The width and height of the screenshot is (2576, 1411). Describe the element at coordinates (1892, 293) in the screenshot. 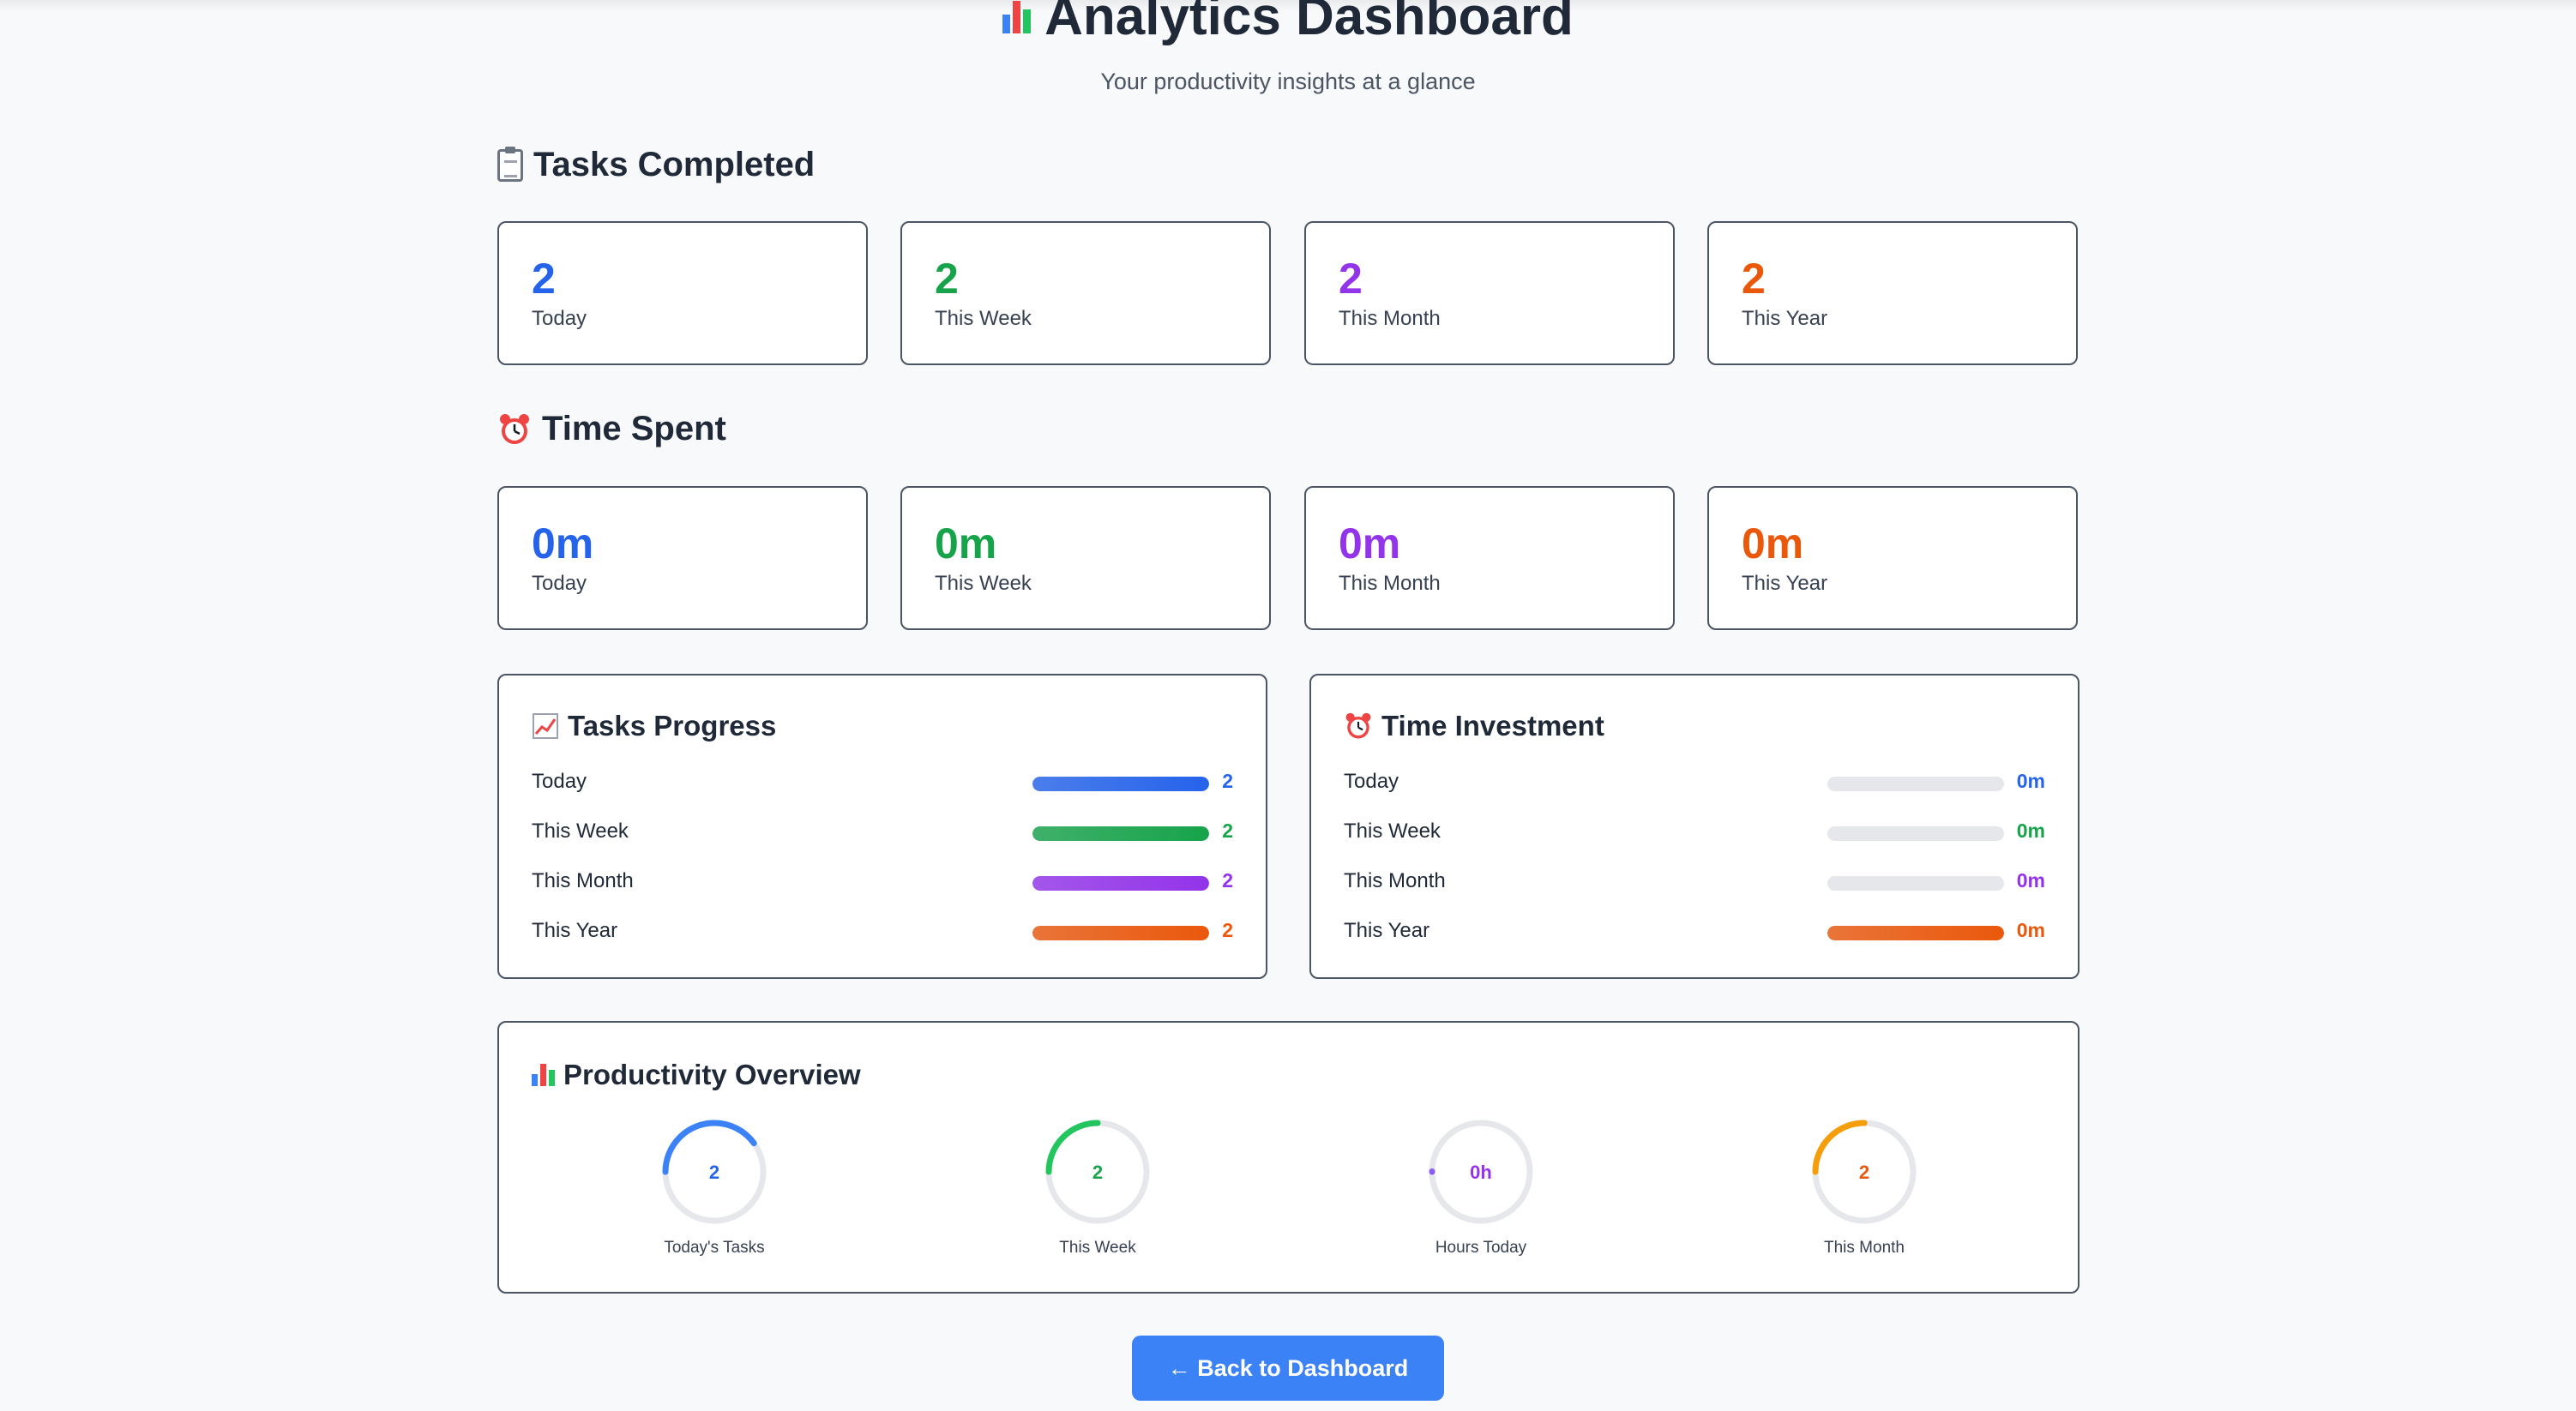

I see `tasks-year-card: 2 This Year` at that location.